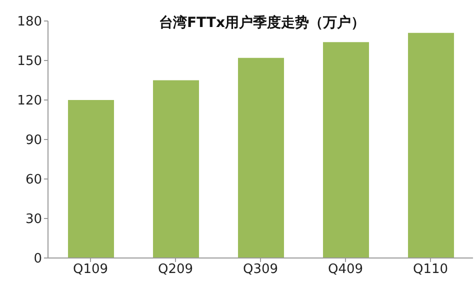 The image size is (476, 295). I want to click on y-tick-label: 120, so click(29, 101).